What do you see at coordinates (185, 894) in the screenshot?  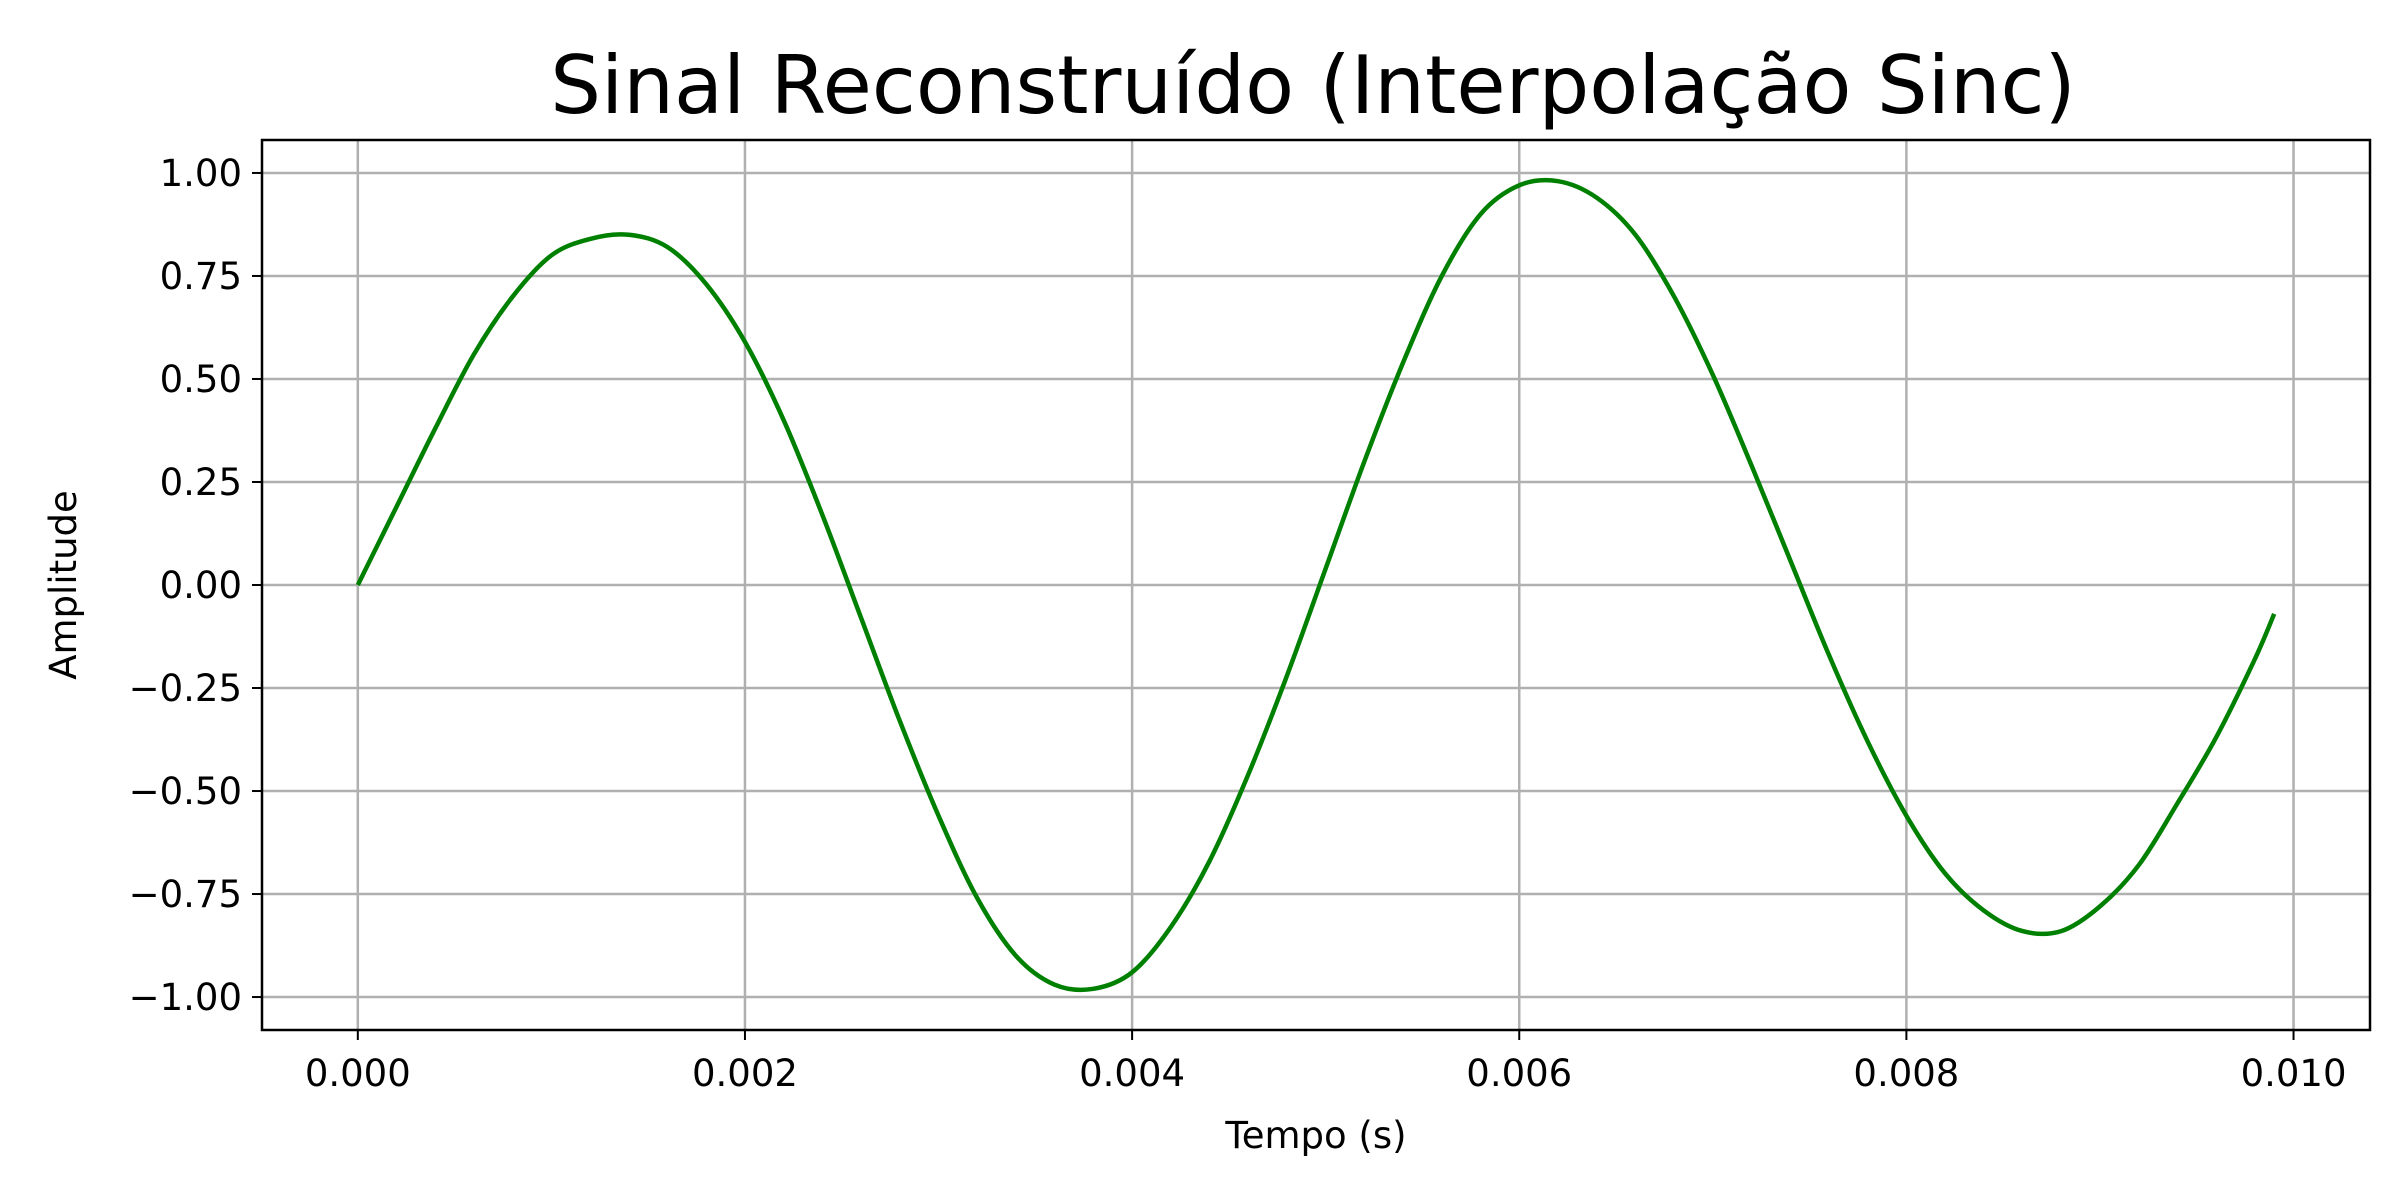 I see `y-tick-label: −0.75` at bounding box center [185, 894].